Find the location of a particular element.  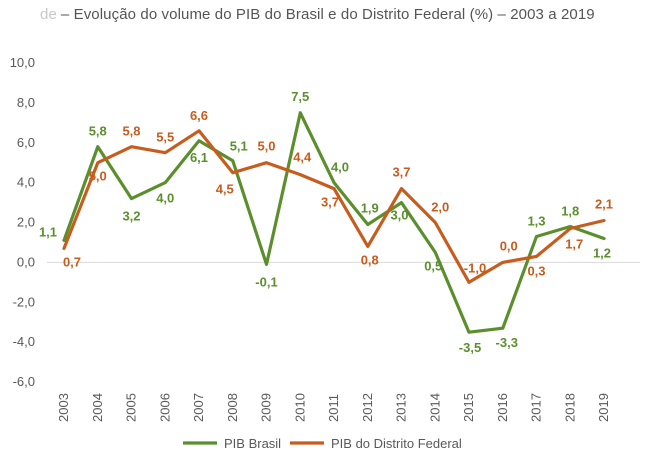

data-label-pib-df: 5,5 is located at coordinates (165, 137).